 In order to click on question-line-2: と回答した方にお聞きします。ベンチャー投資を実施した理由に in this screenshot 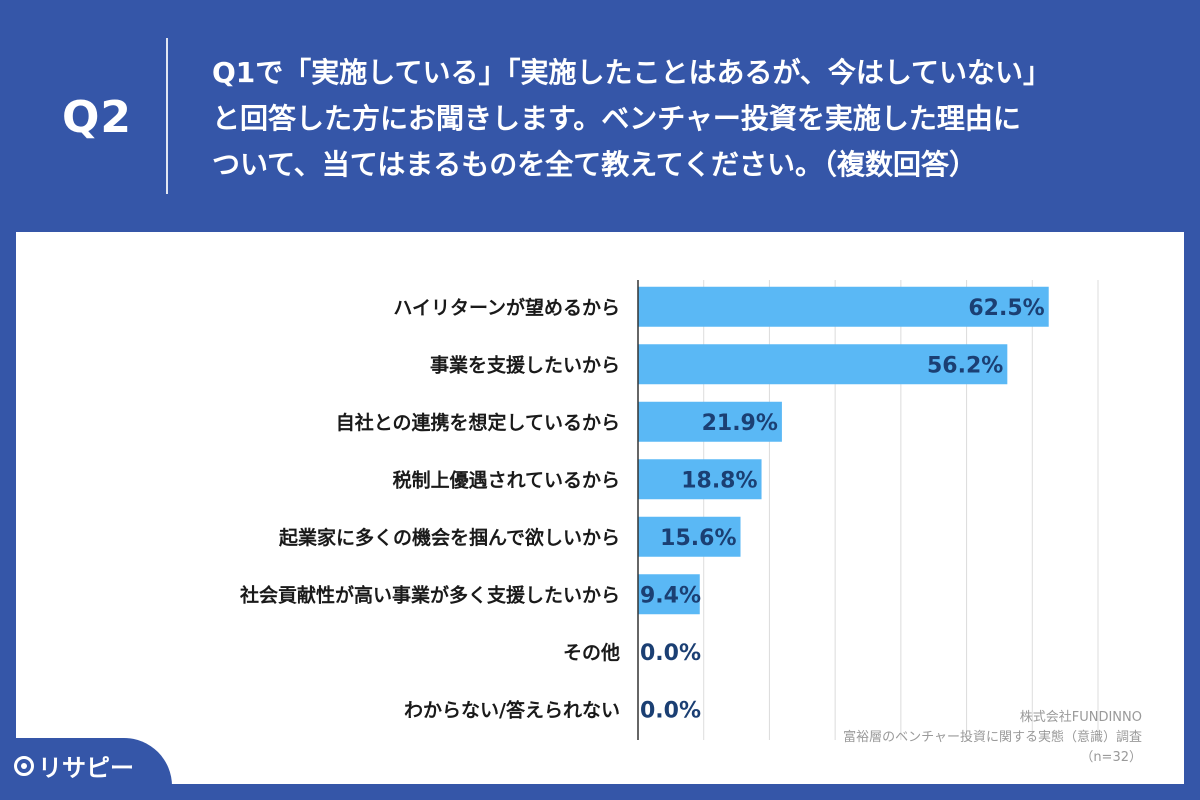, I will do `click(616, 118)`.